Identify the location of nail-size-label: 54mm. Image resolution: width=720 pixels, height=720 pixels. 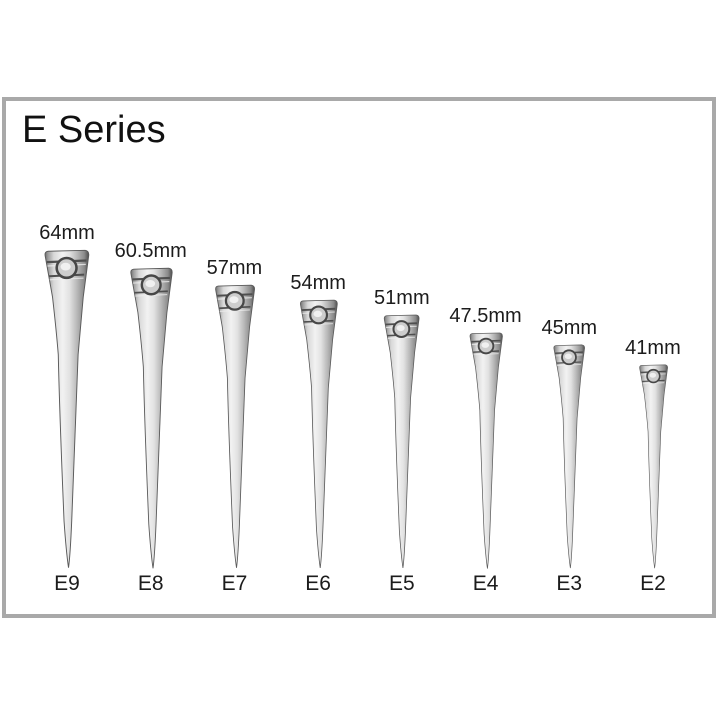
(318, 283).